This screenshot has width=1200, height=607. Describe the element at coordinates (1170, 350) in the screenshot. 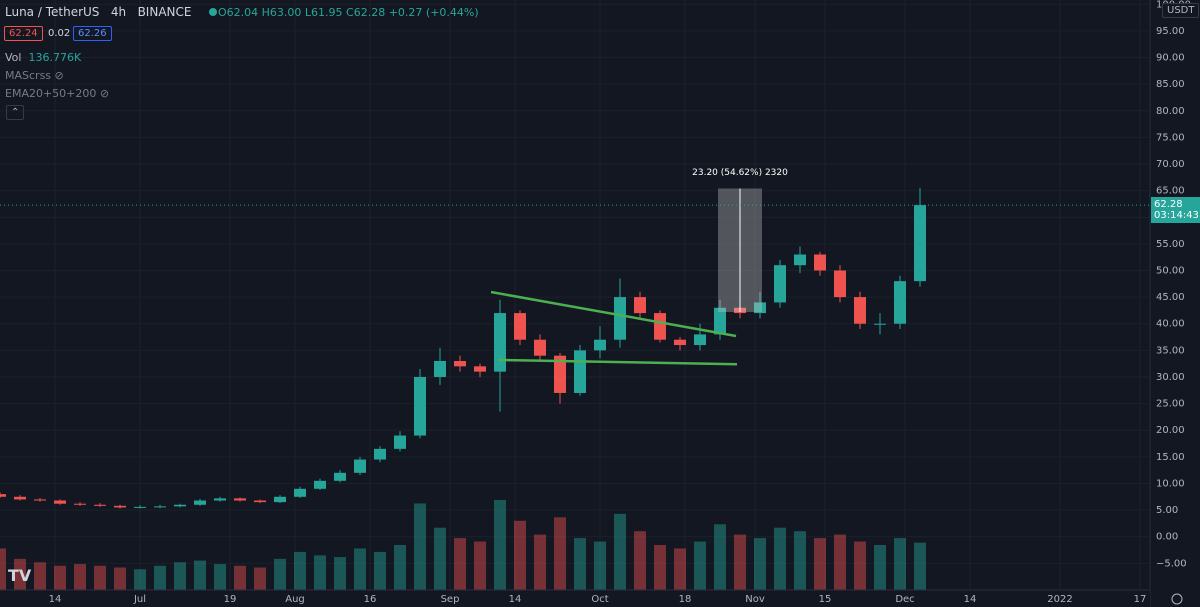

I see `y-tick-label: 35.00` at that location.